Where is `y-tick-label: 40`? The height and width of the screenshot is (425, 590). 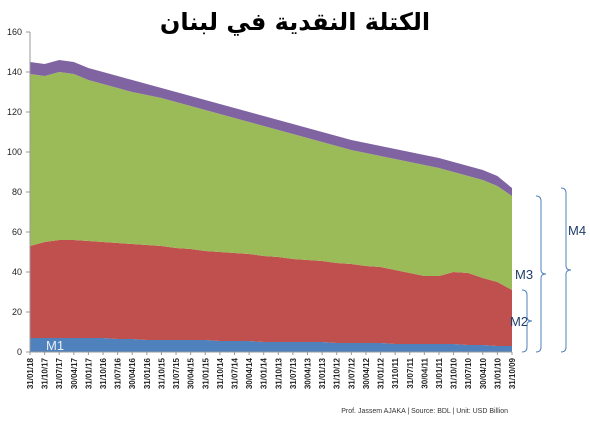 y-tick-label: 40 is located at coordinates (17, 272).